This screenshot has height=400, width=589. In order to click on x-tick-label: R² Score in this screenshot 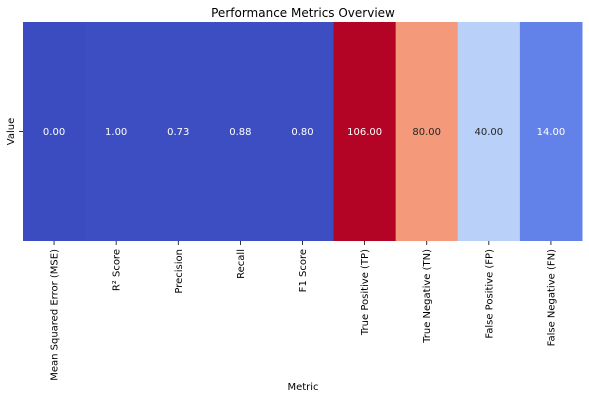, I will do `click(117, 270)`.